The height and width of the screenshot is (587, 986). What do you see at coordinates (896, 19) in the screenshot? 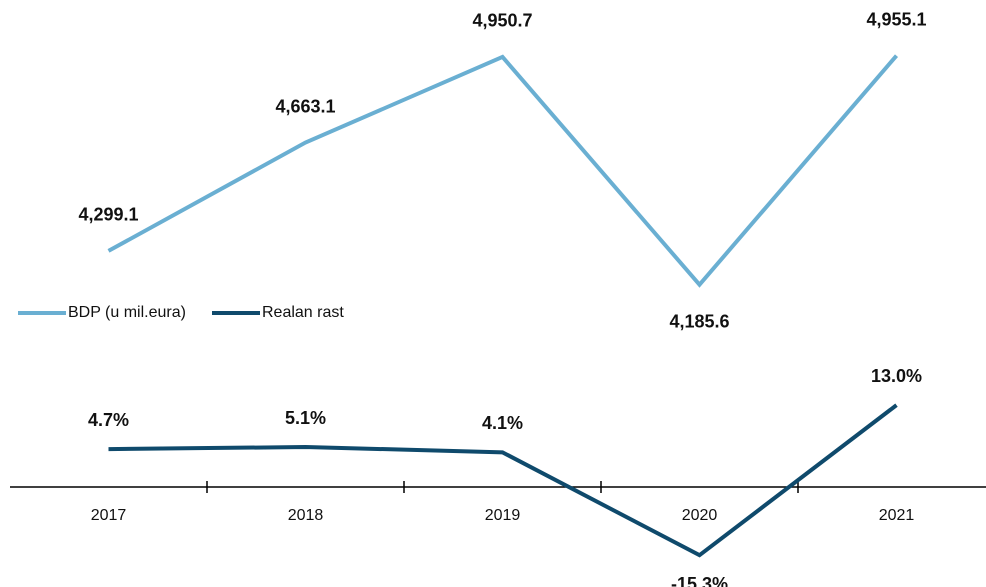
I see `data-label: 4,955.1` at bounding box center [896, 19].